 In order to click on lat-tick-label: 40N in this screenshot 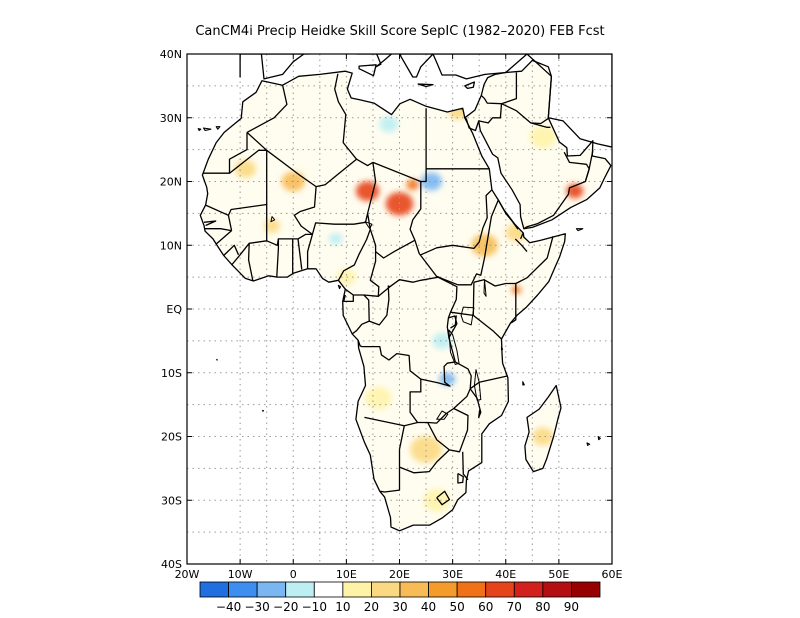, I will do `click(171, 54)`.